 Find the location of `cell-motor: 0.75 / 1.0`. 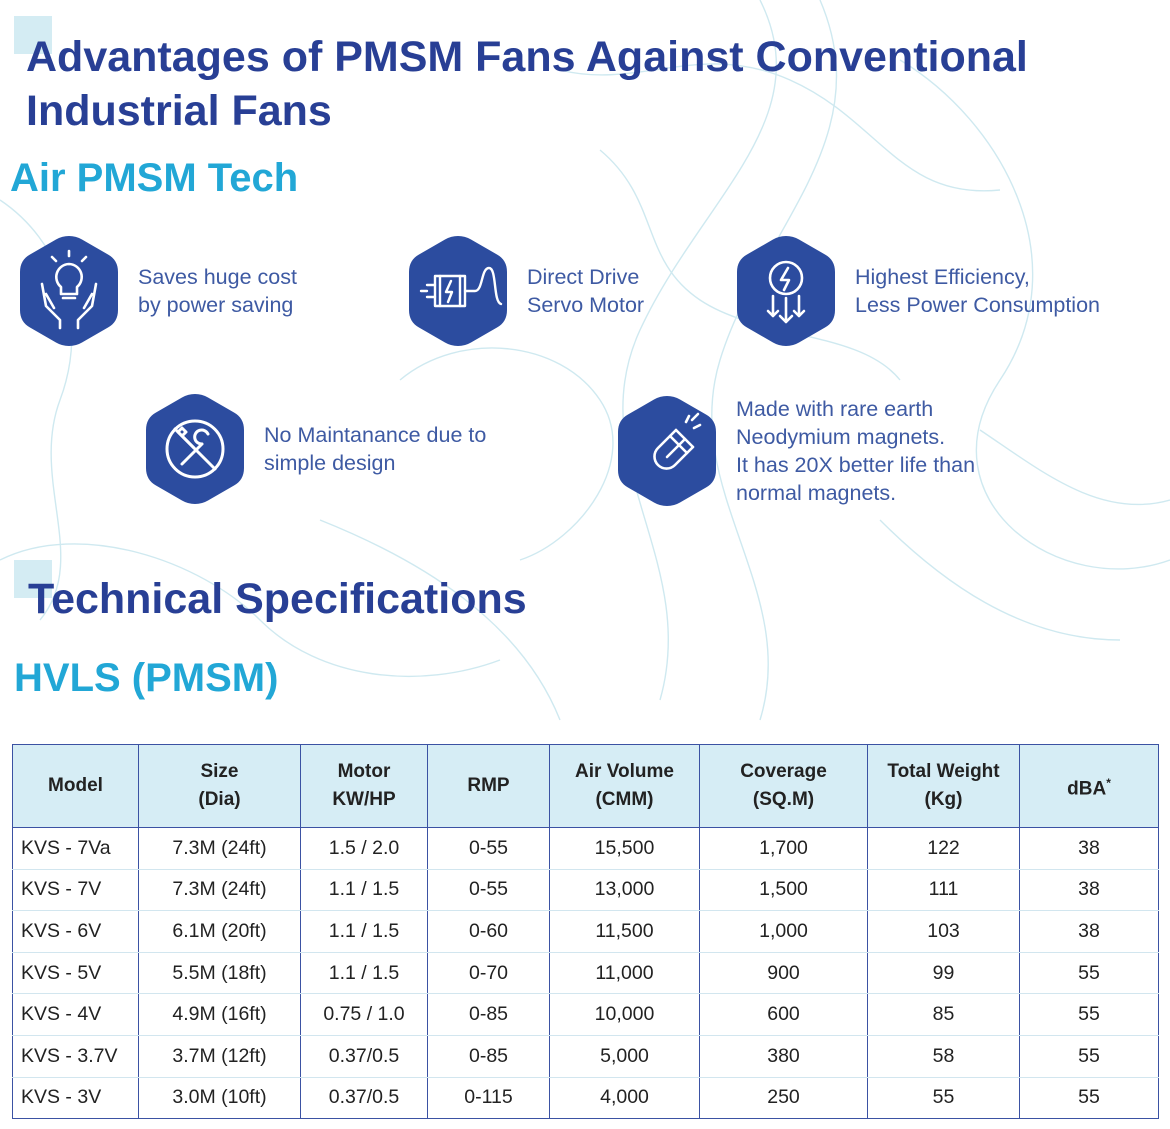

cell-motor: 0.75 / 1.0 is located at coordinates (364, 1014).